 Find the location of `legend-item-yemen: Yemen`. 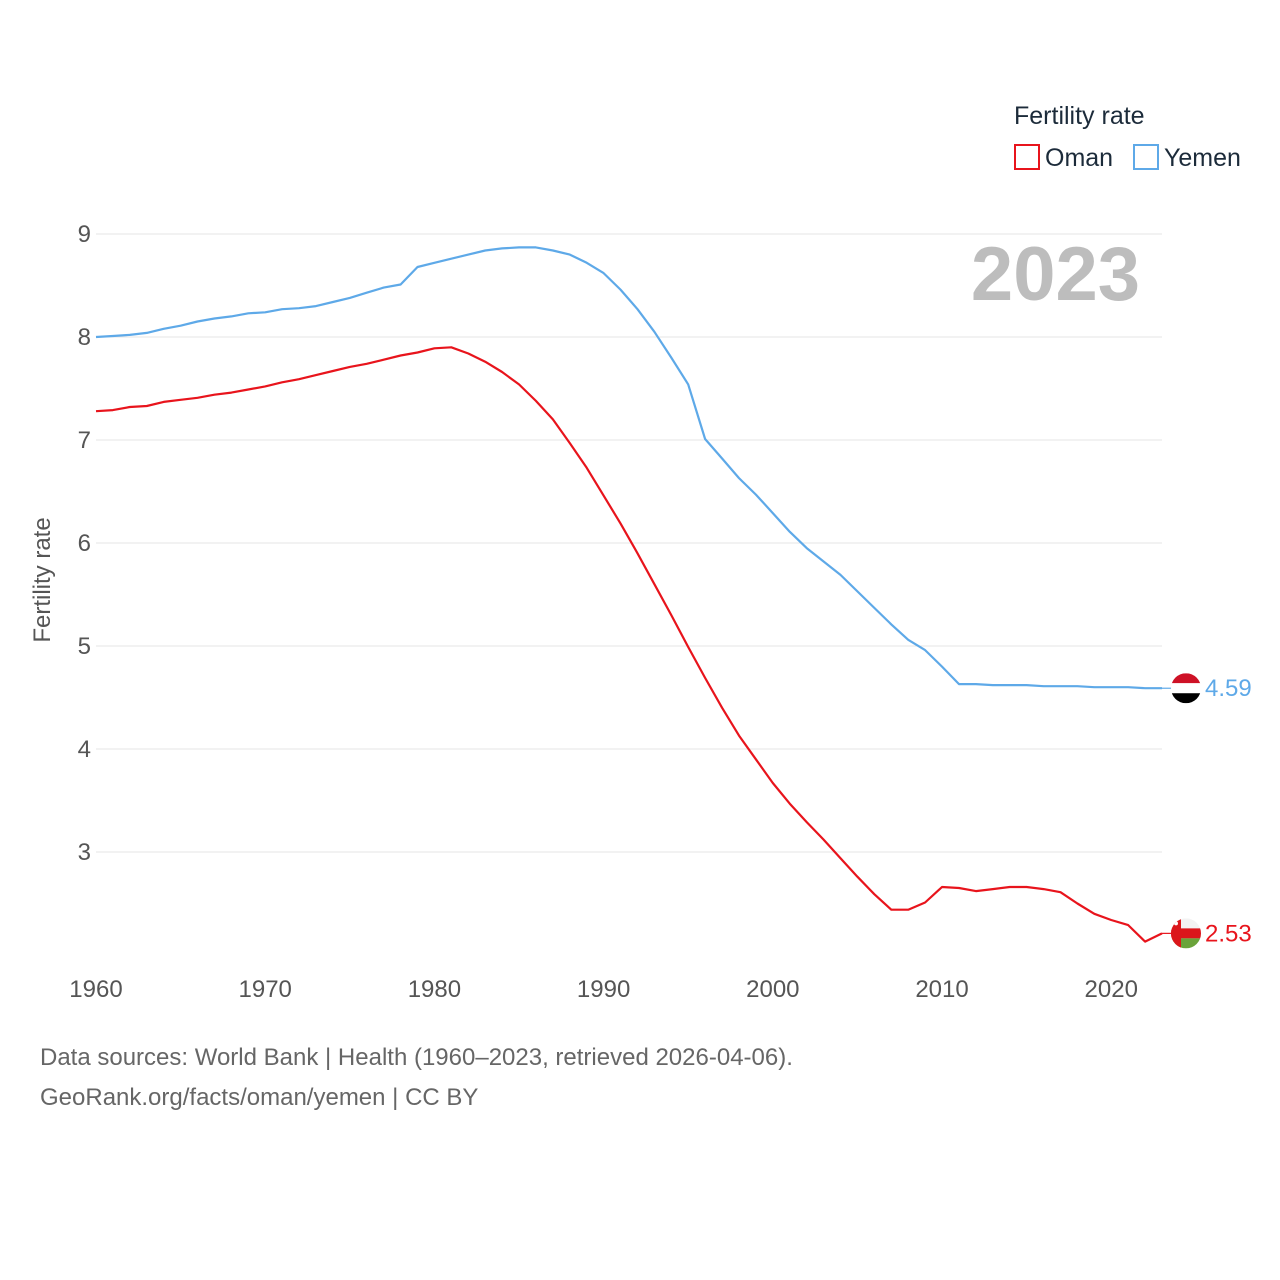

legend-item-yemen: Yemen is located at coordinates (1187, 158).